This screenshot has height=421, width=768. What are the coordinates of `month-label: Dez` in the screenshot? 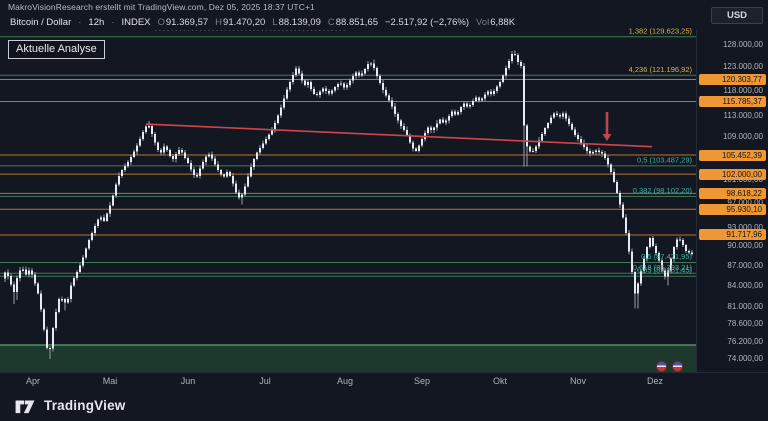 It's located at (655, 381).